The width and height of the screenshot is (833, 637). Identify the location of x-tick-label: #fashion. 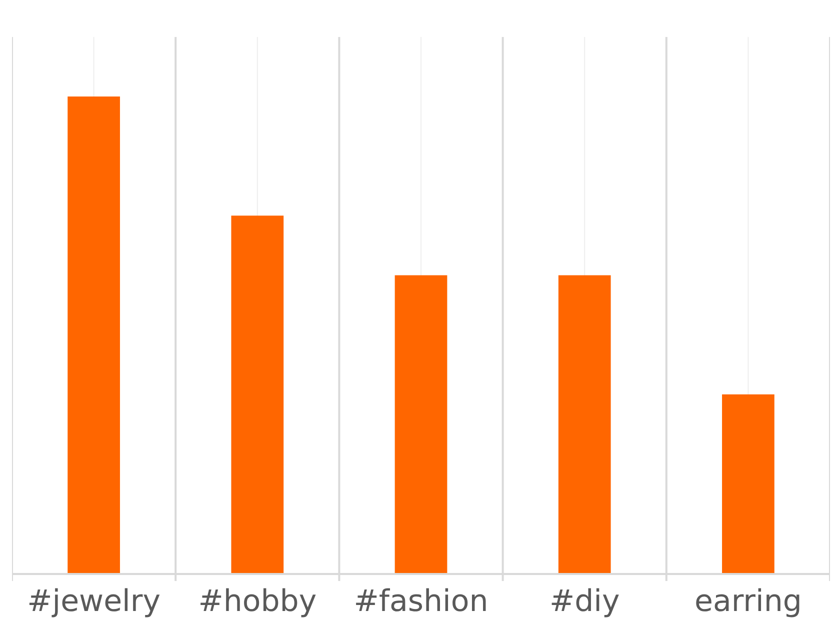
(421, 601).